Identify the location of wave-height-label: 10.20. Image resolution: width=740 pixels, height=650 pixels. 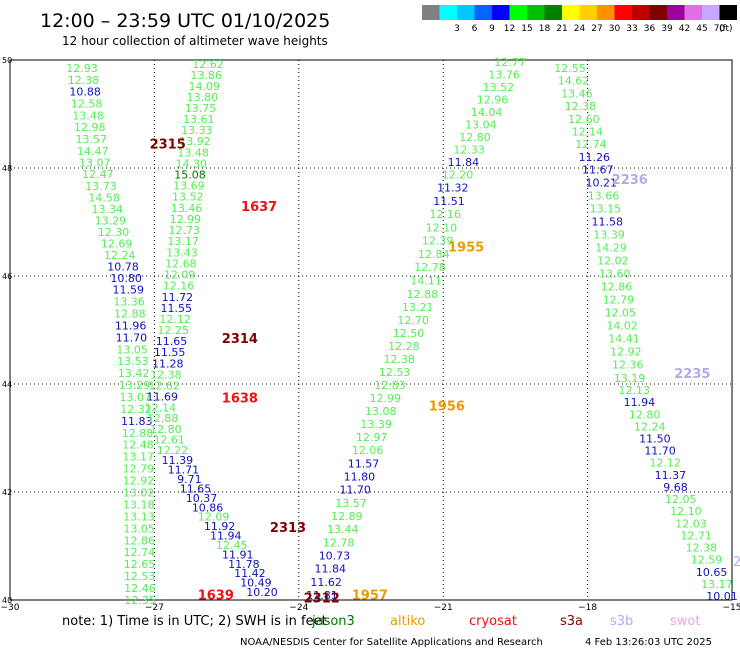
(262, 592).